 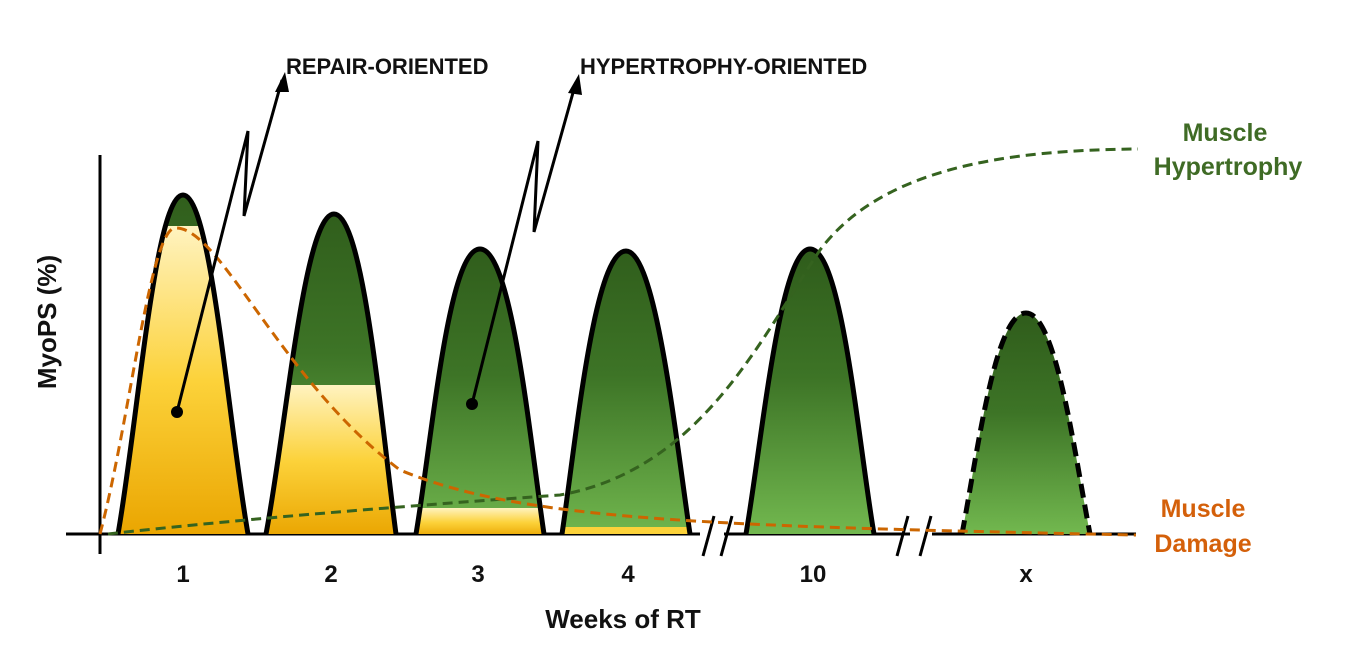 What do you see at coordinates (1203, 509) in the screenshot?
I see `muscle-damage-label-line1: Muscle` at bounding box center [1203, 509].